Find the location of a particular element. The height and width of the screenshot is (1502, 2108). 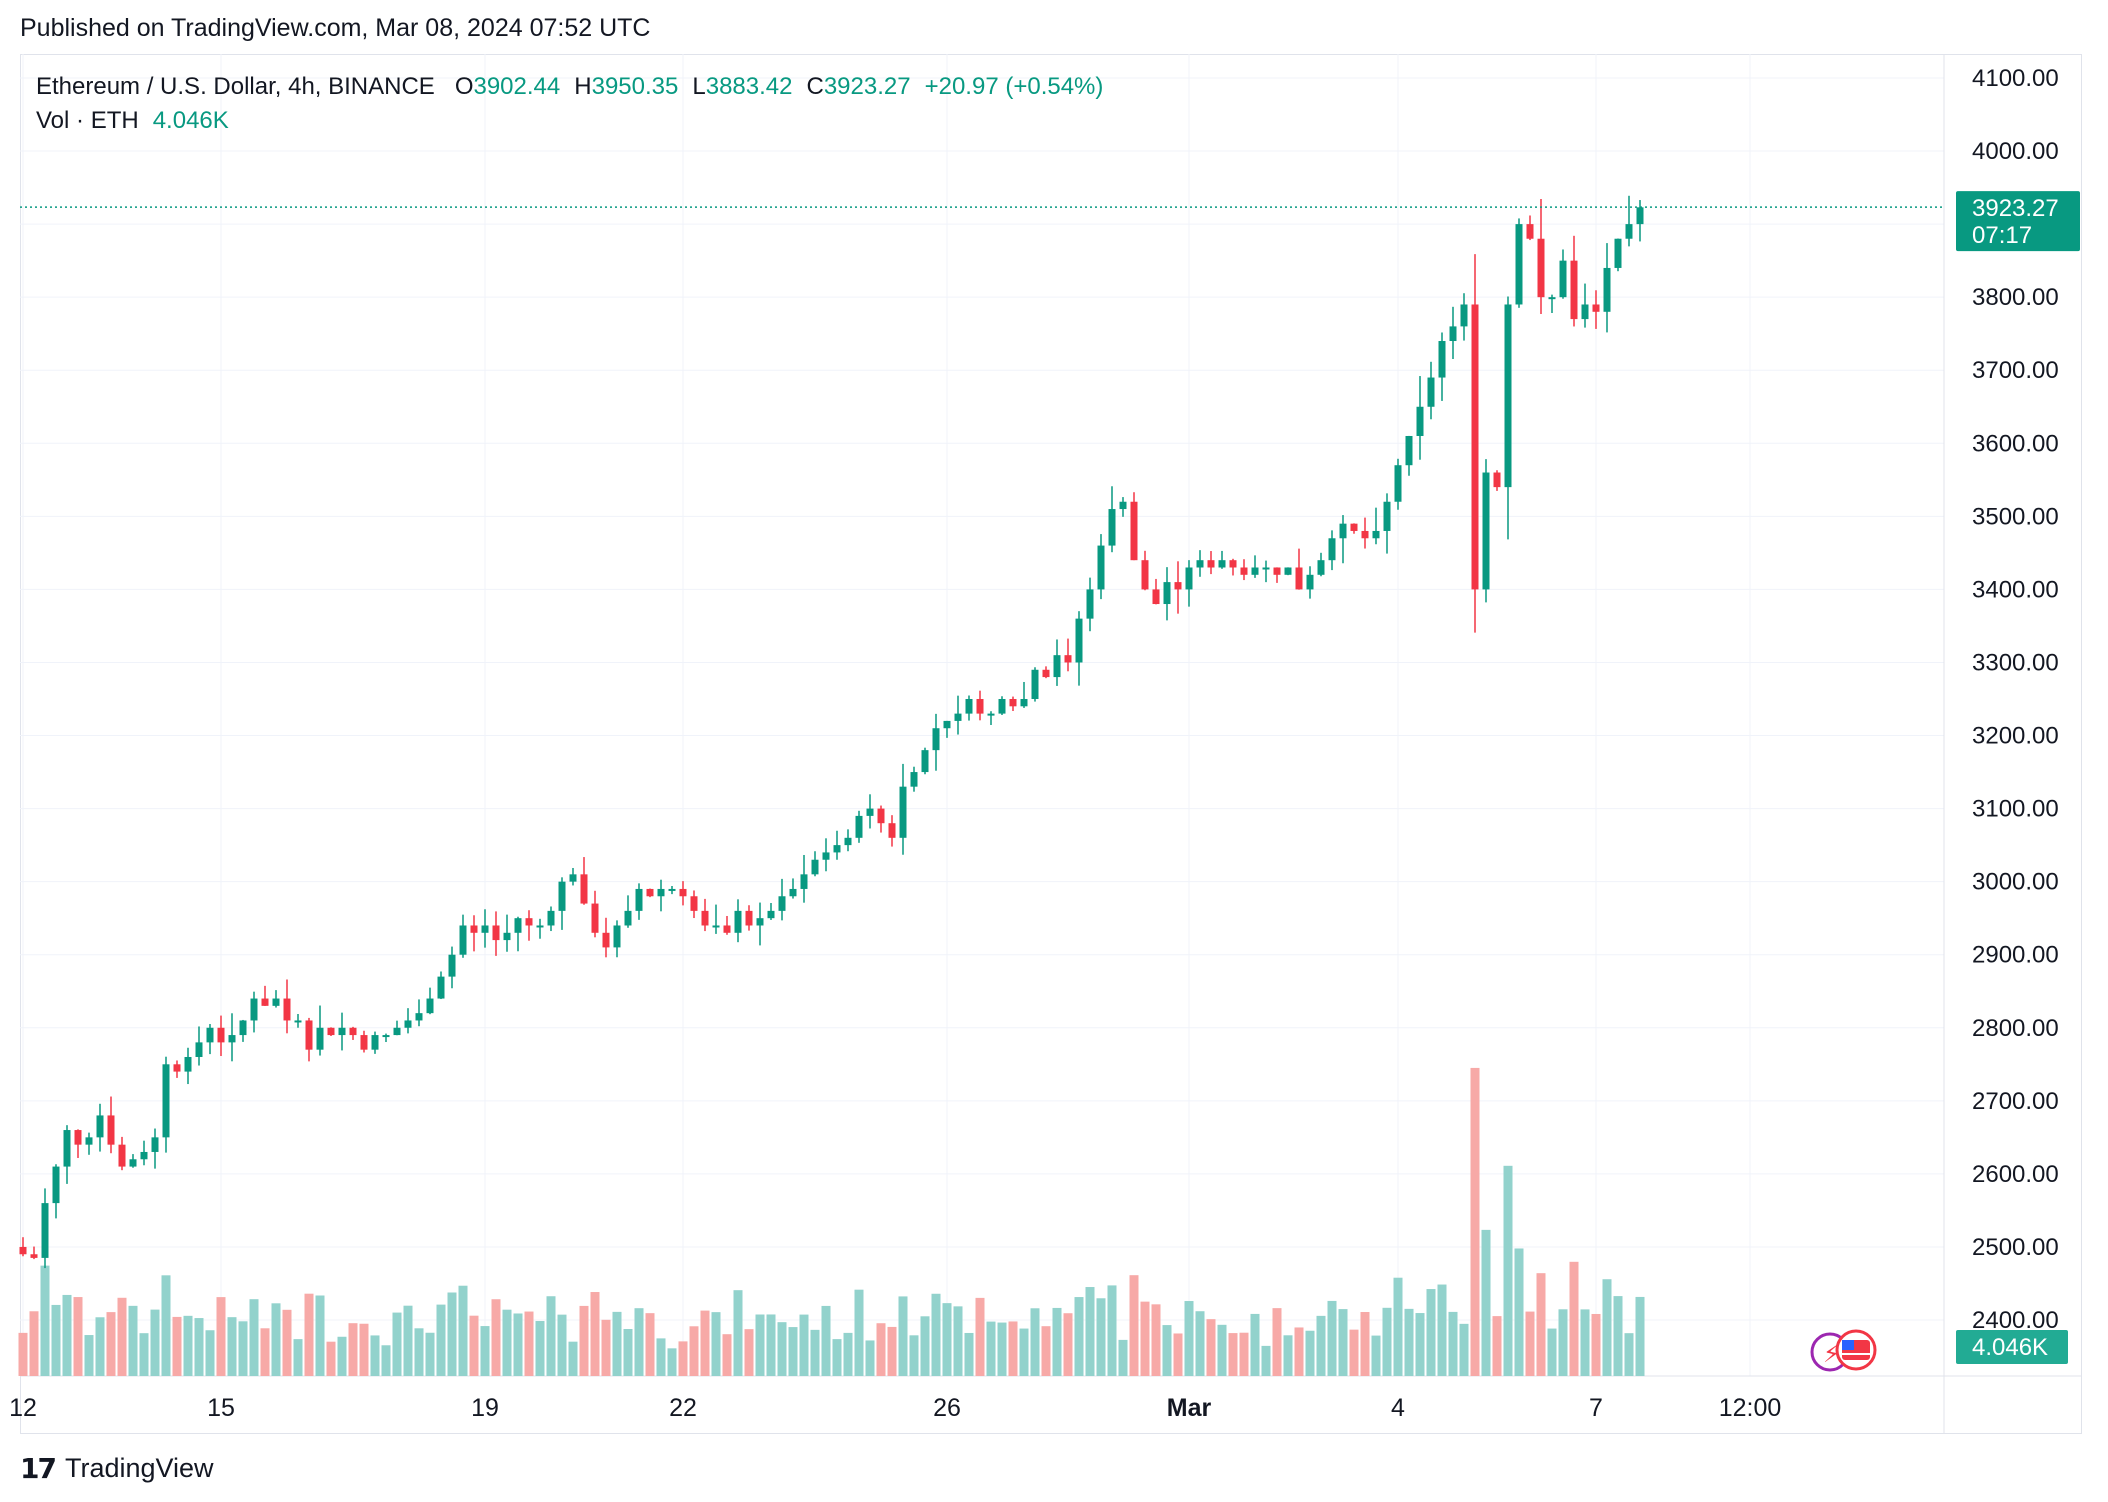

y-tick-label: 3400.00 is located at coordinates (2015, 589).